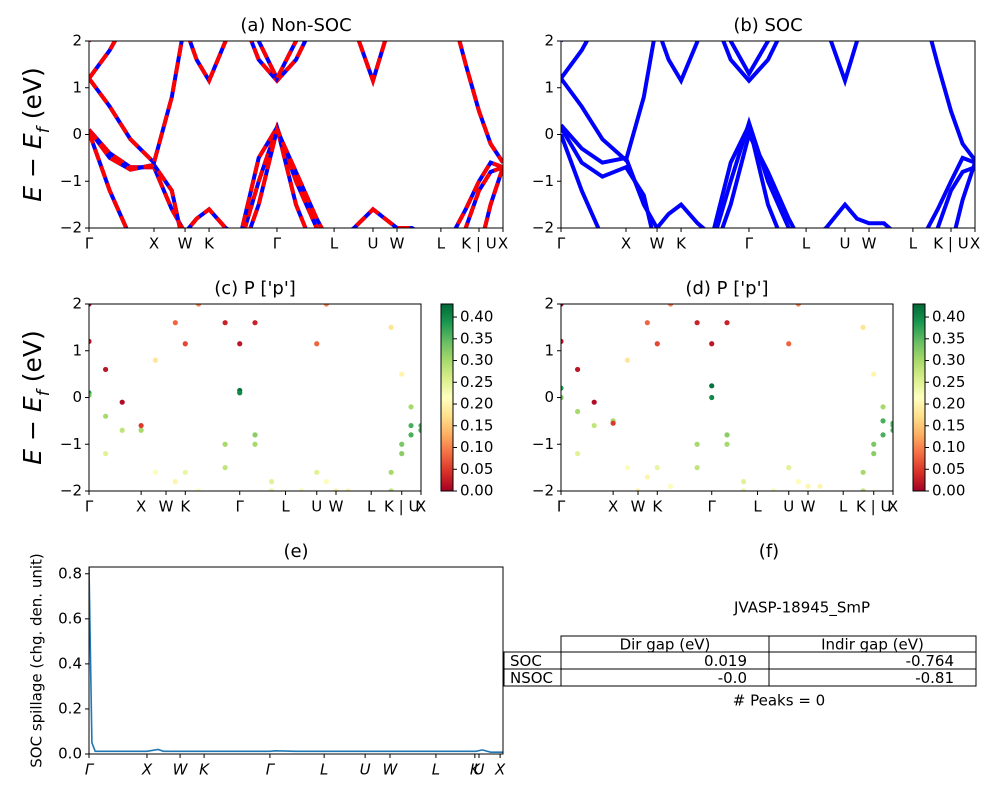  Describe the element at coordinates (256, 393) in the screenshot. I see `plot-area` at that location.